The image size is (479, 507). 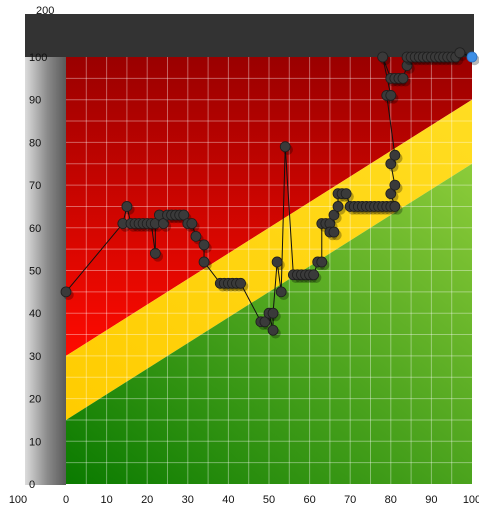 What do you see at coordinates (45, 271) in the screenshot?
I see `left-gray-strip` at bounding box center [45, 271].